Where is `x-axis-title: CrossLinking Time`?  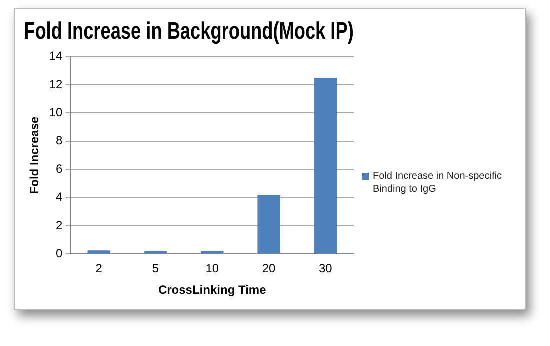 x-axis-title: CrossLinking Time is located at coordinates (212, 290).